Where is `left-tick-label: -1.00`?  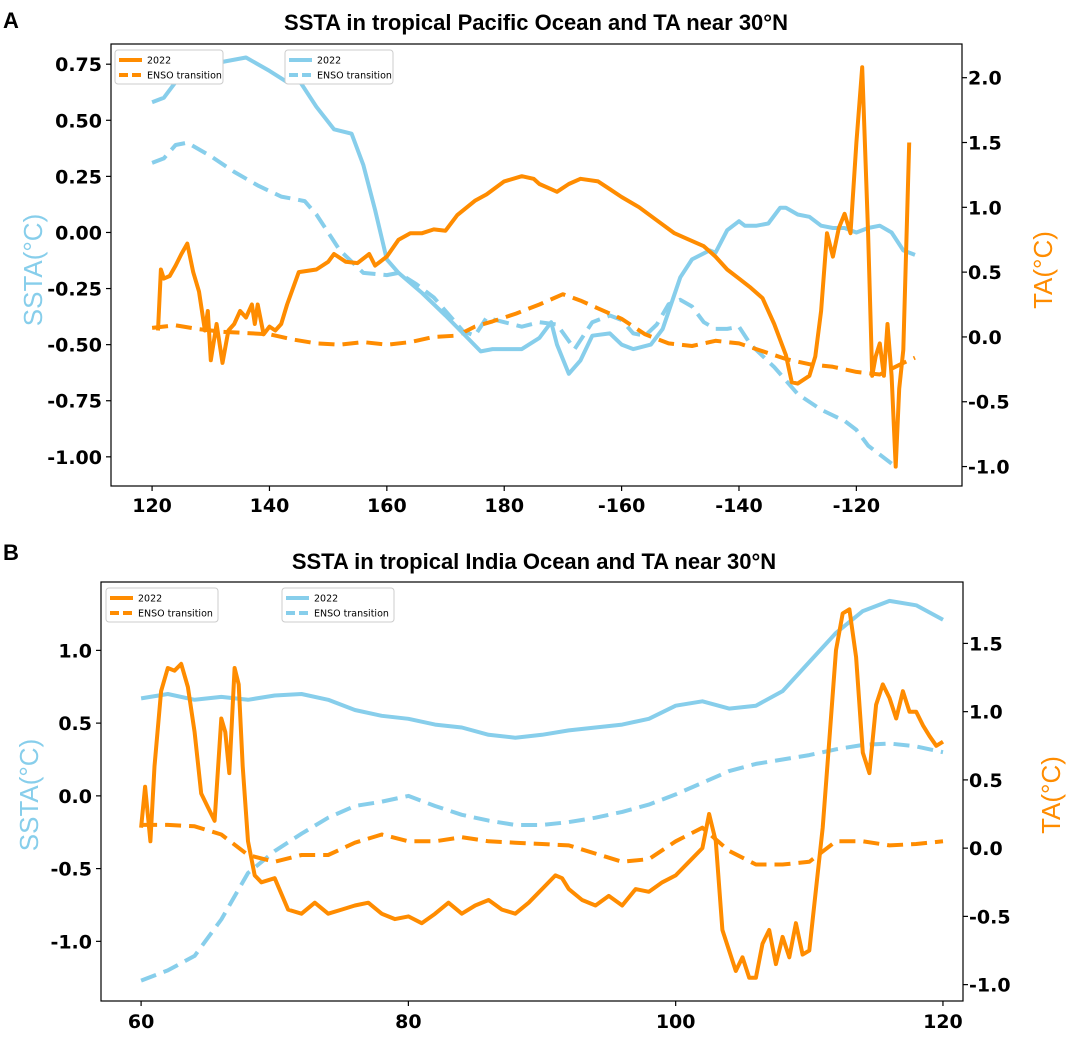 left-tick-label: -1.00 is located at coordinates (74, 458).